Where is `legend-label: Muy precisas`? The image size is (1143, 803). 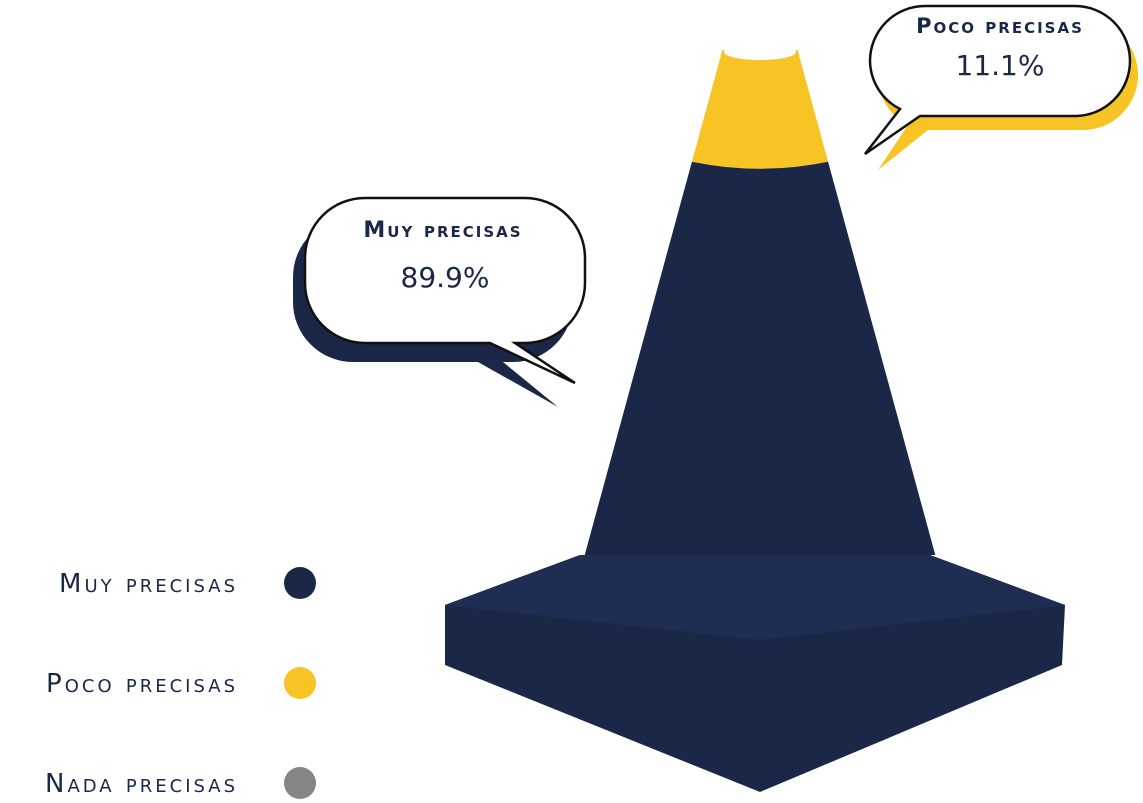
legend-label: Muy precisas is located at coordinates (148, 584).